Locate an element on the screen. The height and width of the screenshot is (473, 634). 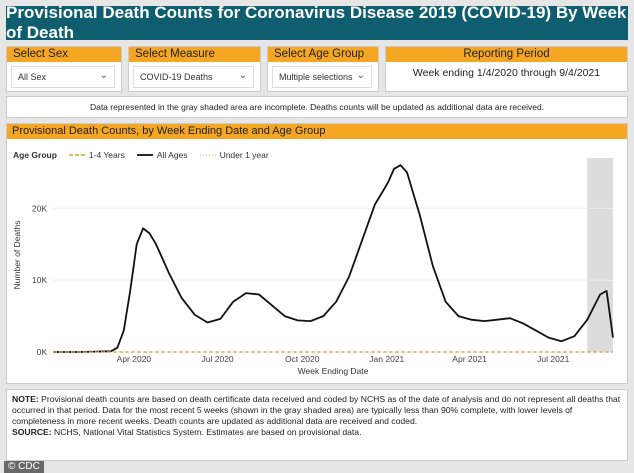
sex-filter: Select Sex All Sex ⌄ is located at coordinates (64, 69).